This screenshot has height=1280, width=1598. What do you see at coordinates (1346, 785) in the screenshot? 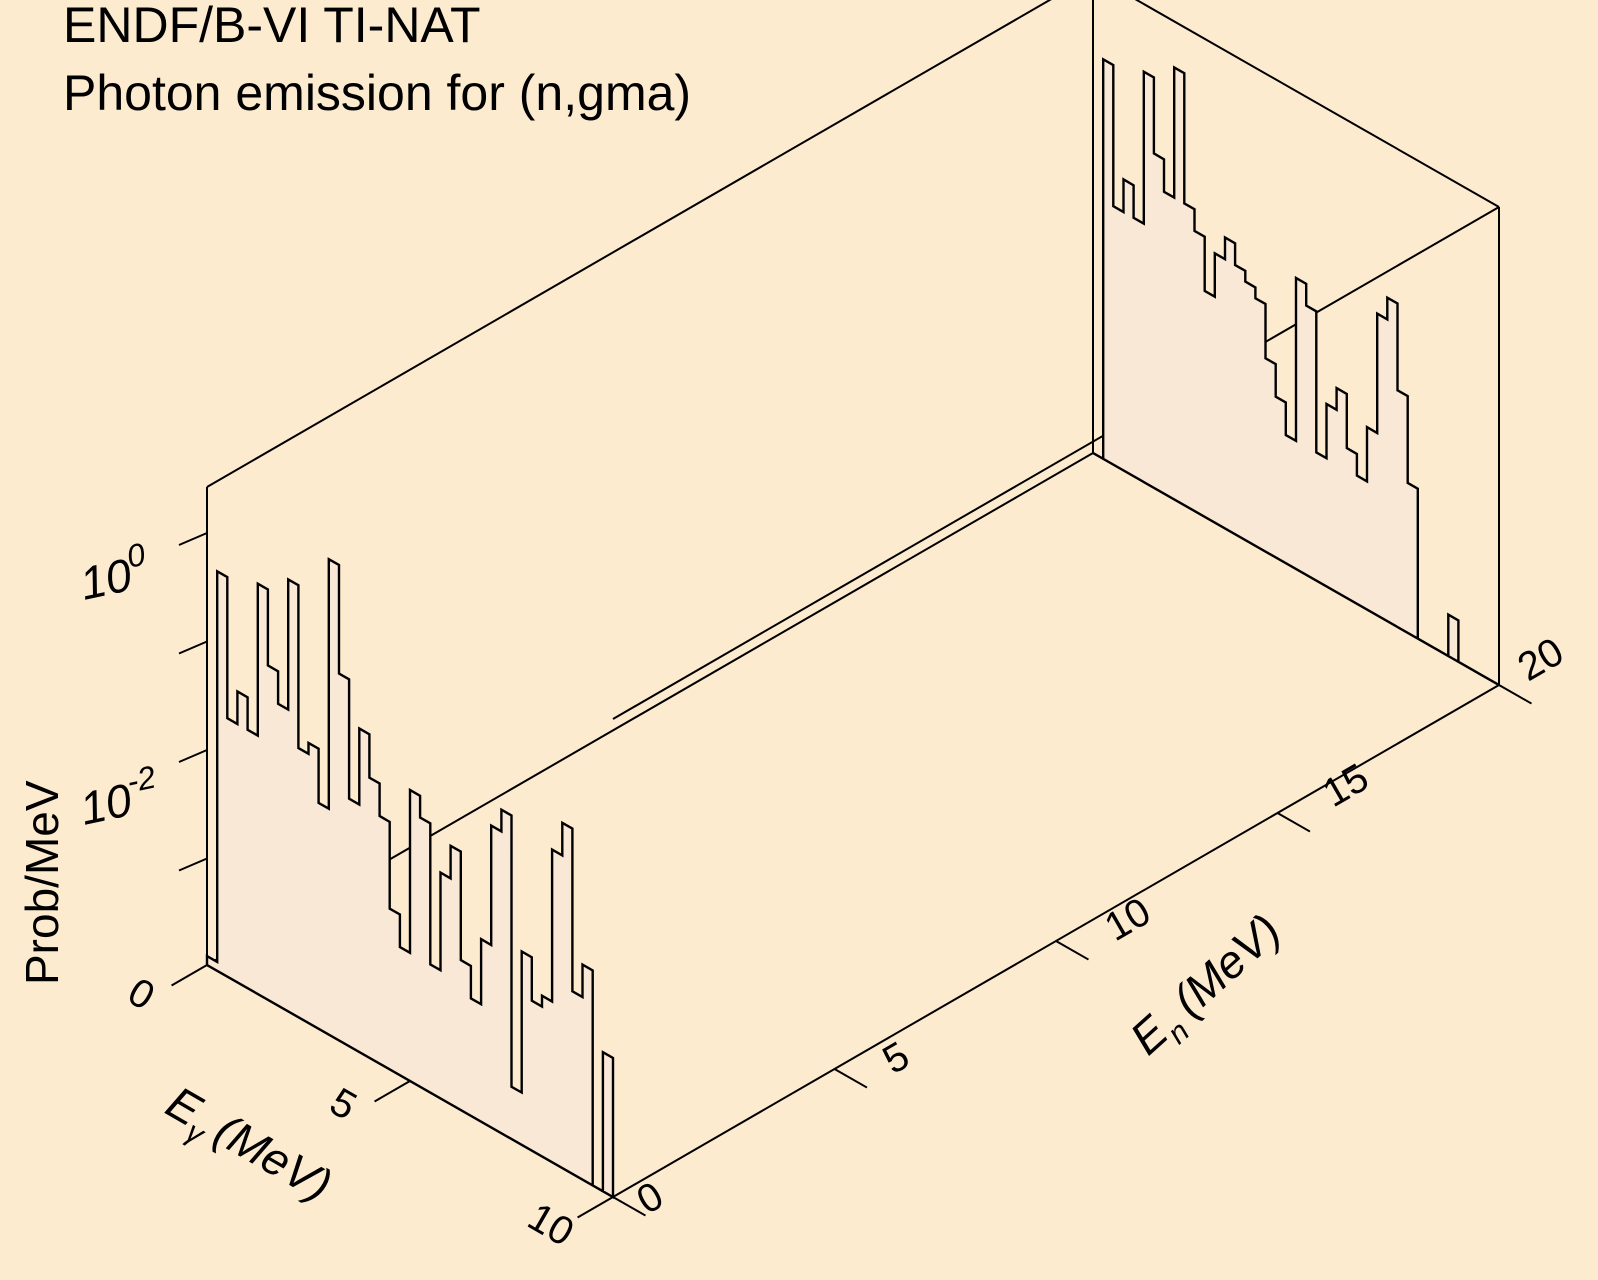
I see `y-tick-label-15: 15` at bounding box center [1346, 785].